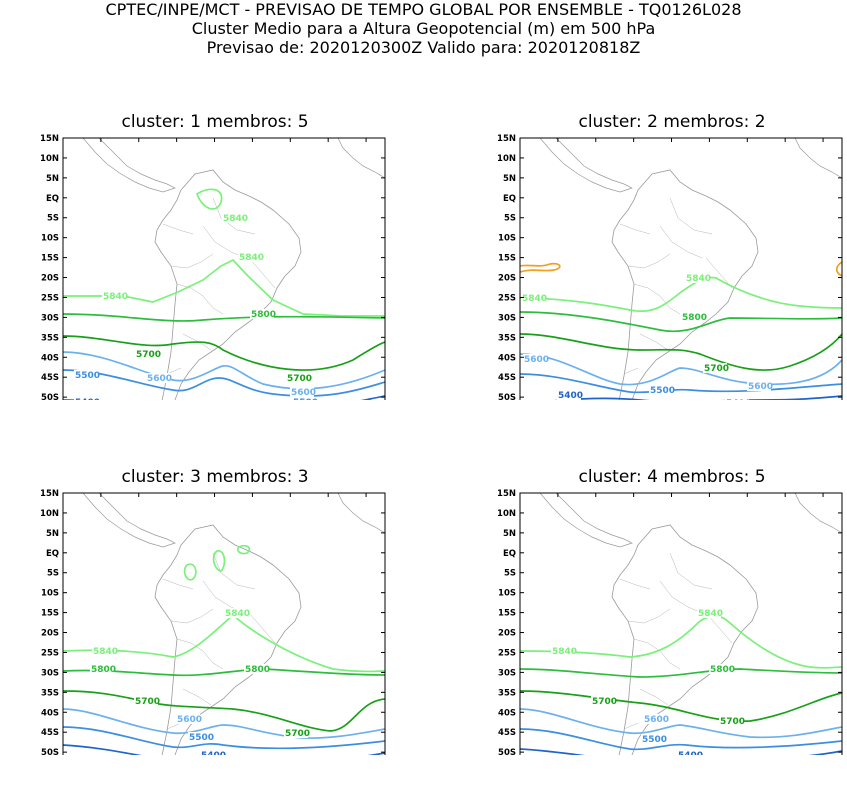 The width and height of the screenshot is (847, 803). I want to click on lat-tick-label: 10S, so click(50, 594).